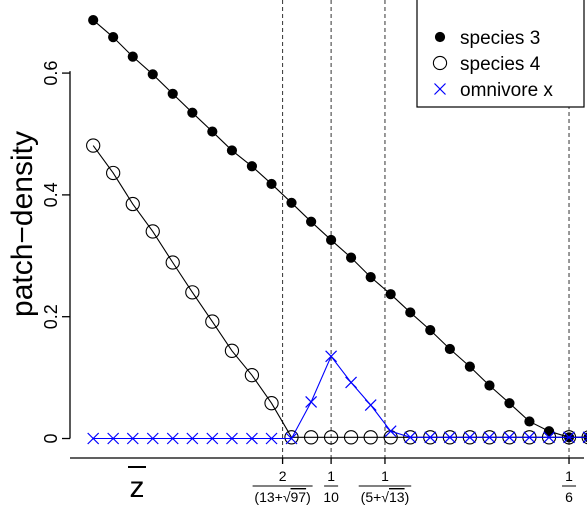 This screenshot has height=515, width=587. What do you see at coordinates (137, 487) in the screenshot?
I see `svg-text: z` at bounding box center [137, 487].